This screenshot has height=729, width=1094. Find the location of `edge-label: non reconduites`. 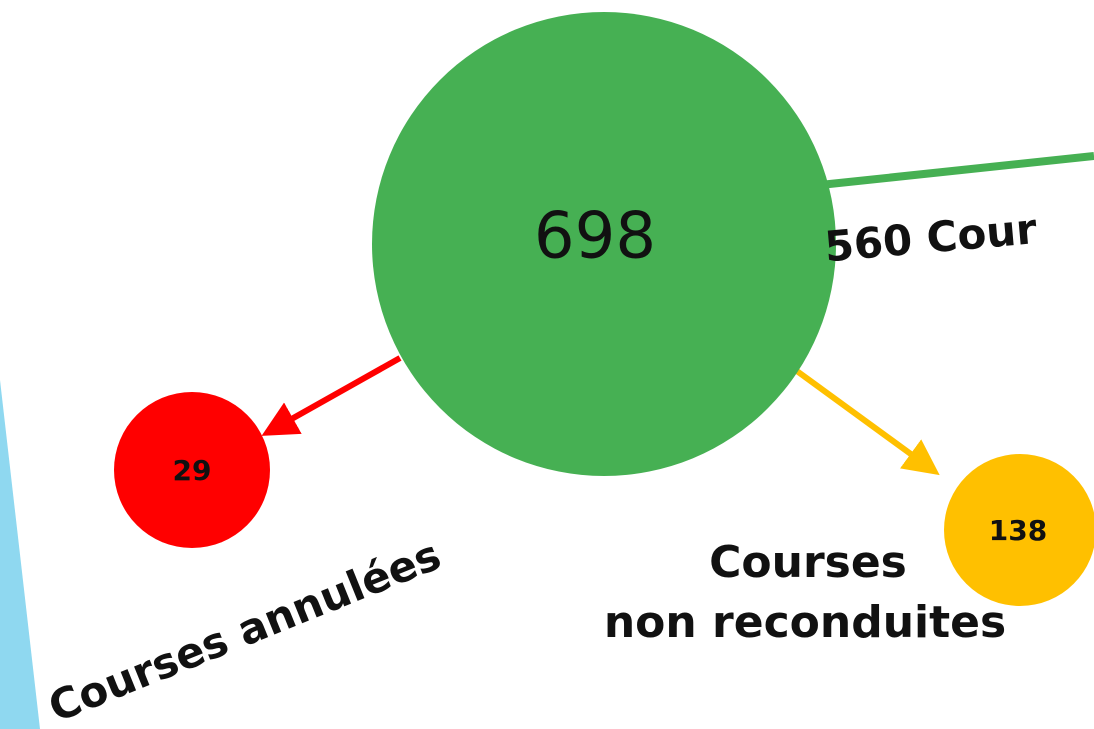

edge-label: non reconduites is located at coordinates (805, 622).